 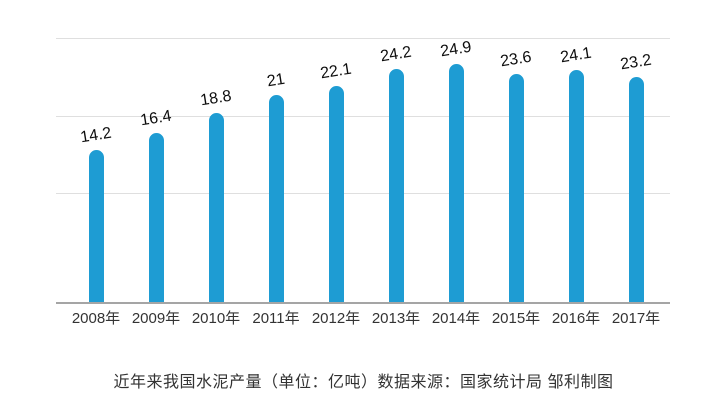 I want to click on bar-2013年, so click(x=396, y=185).